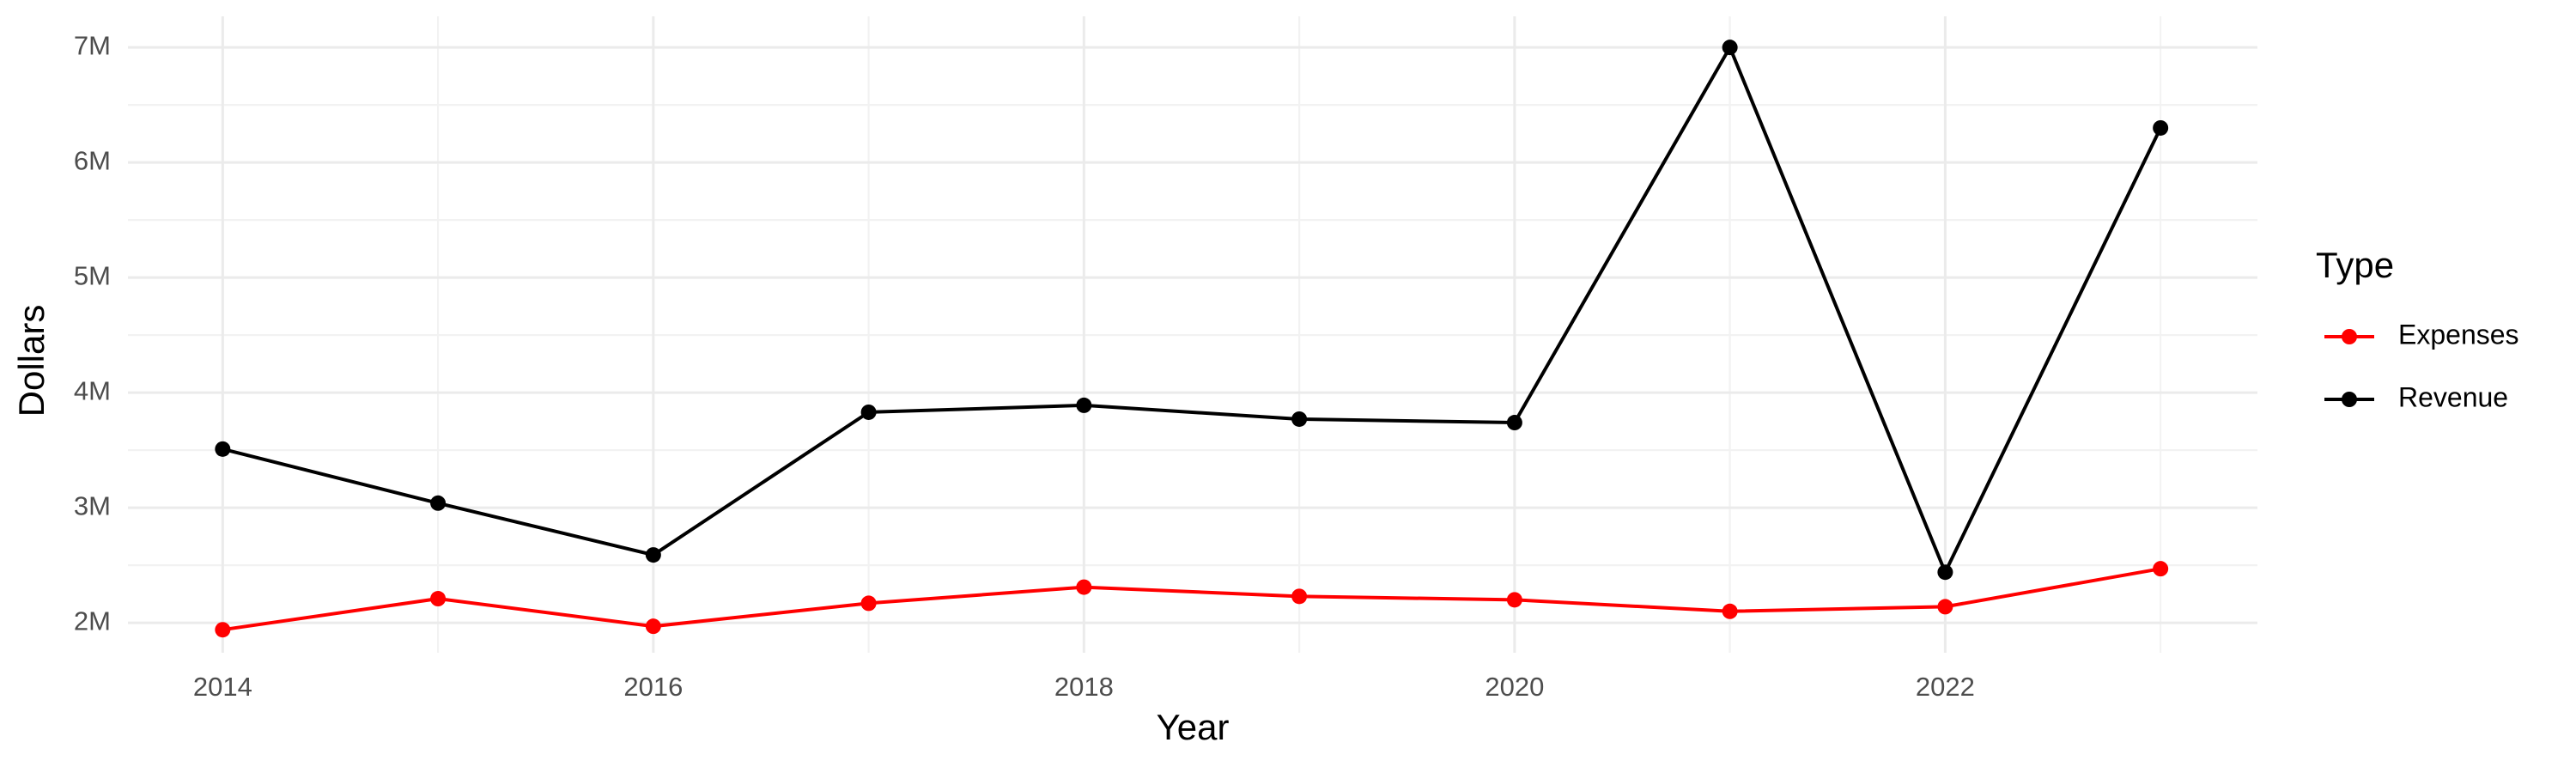 This screenshot has width=2576, height=773. I want to click on legend-label: Revenue, so click(2453, 396).